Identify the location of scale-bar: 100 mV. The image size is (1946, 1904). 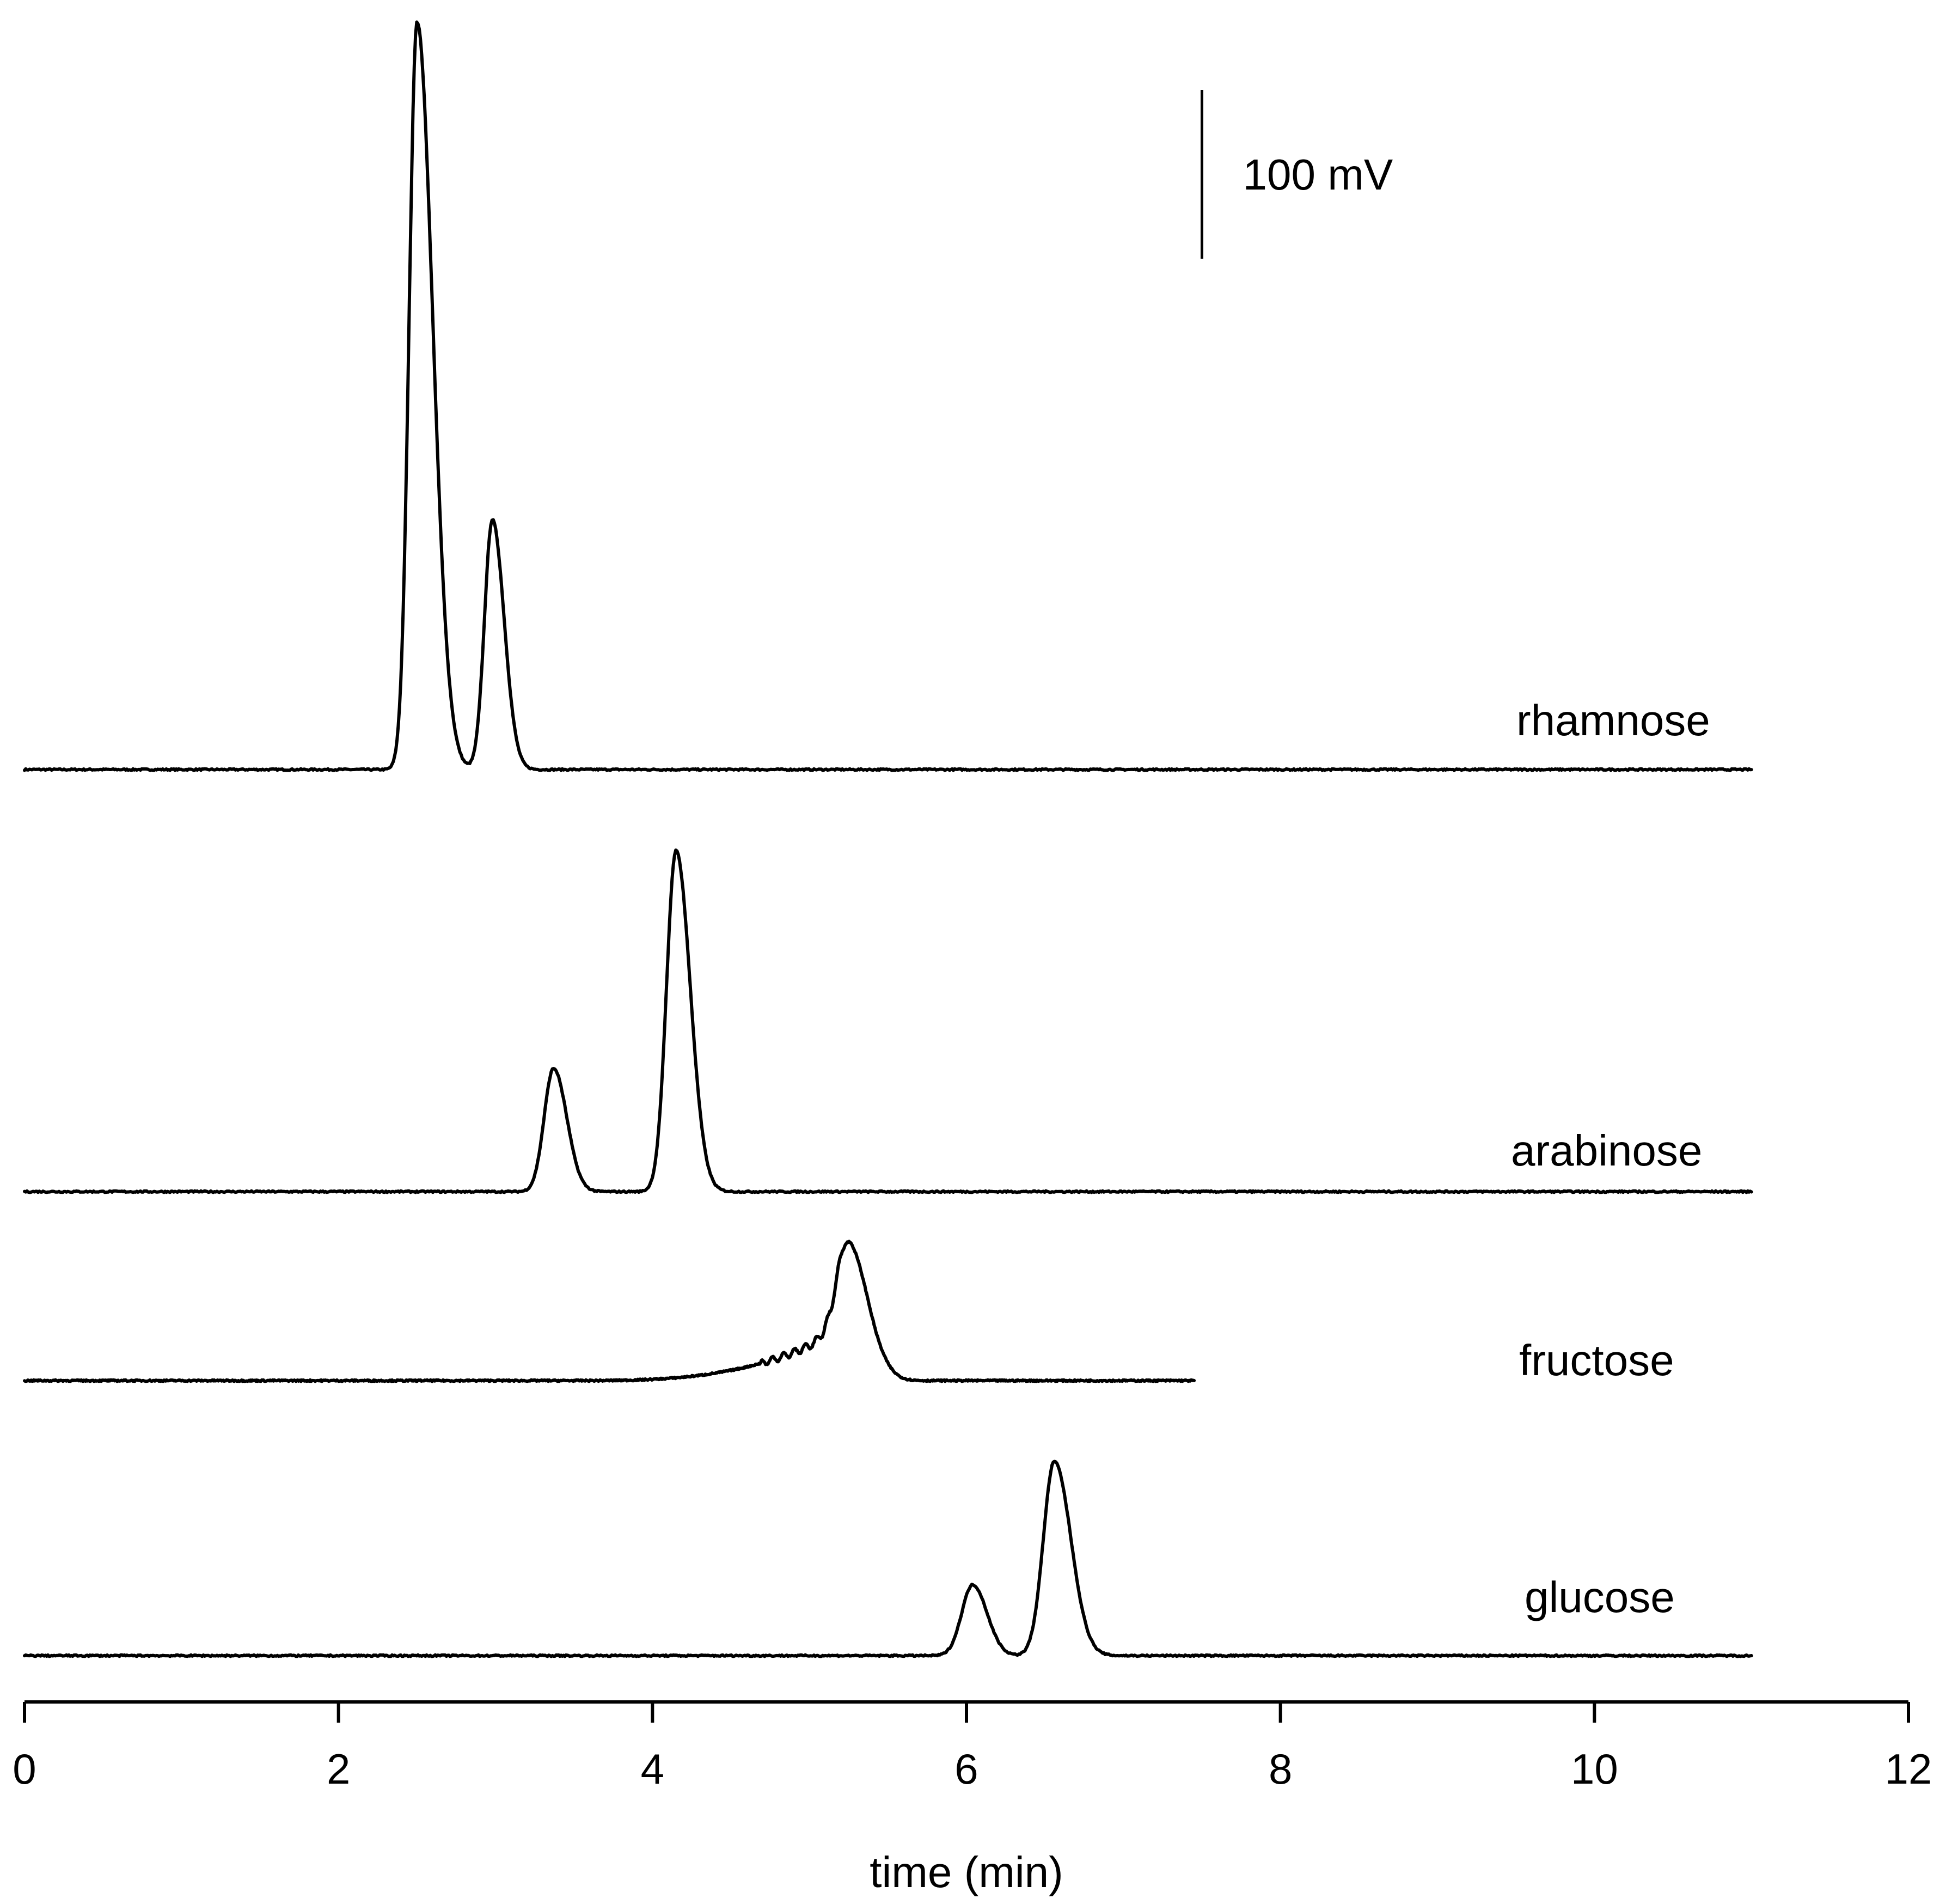
(1297, 174).